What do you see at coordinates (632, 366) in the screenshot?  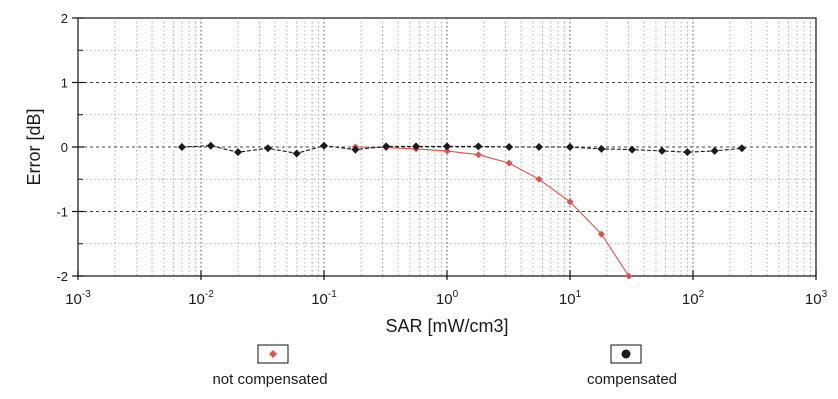 I see `legend-item-compensated: compensated` at bounding box center [632, 366].